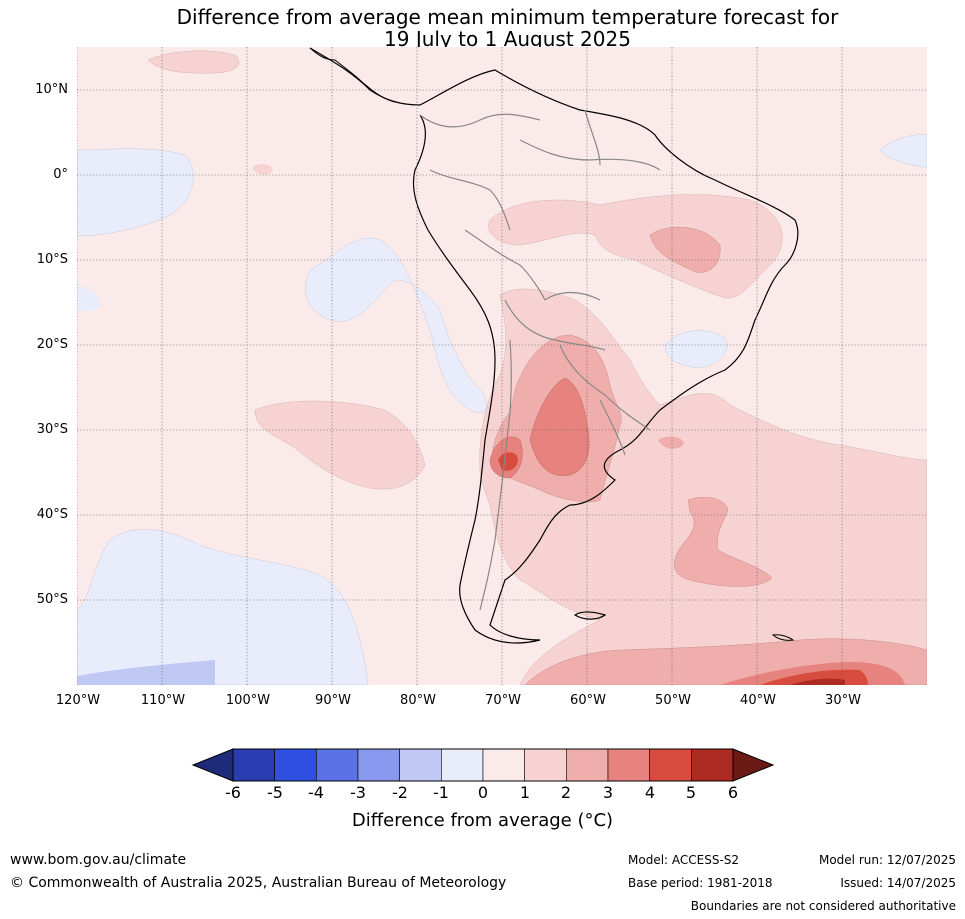 The height and width of the screenshot is (919, 965). I want to click on colorbar-tick-label: 4, so click(650, 792).